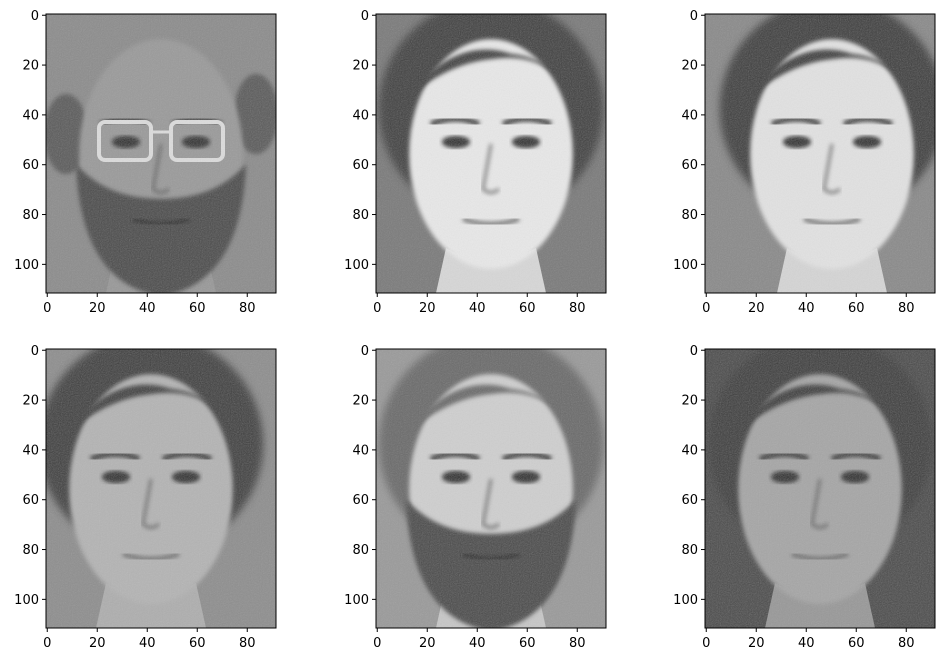 This screenshot has width=942, height=663. I want to click on subplot-3: 0 20 40 60 80 0 20 40 60 80 100, so click(804, 162).